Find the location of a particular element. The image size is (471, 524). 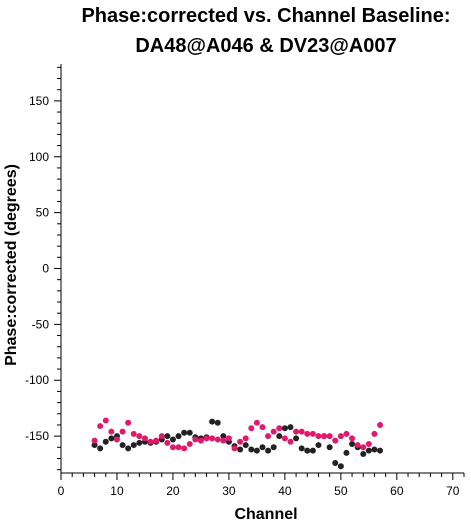

y-tick-label: -100 is located at coordinates (37, 380).